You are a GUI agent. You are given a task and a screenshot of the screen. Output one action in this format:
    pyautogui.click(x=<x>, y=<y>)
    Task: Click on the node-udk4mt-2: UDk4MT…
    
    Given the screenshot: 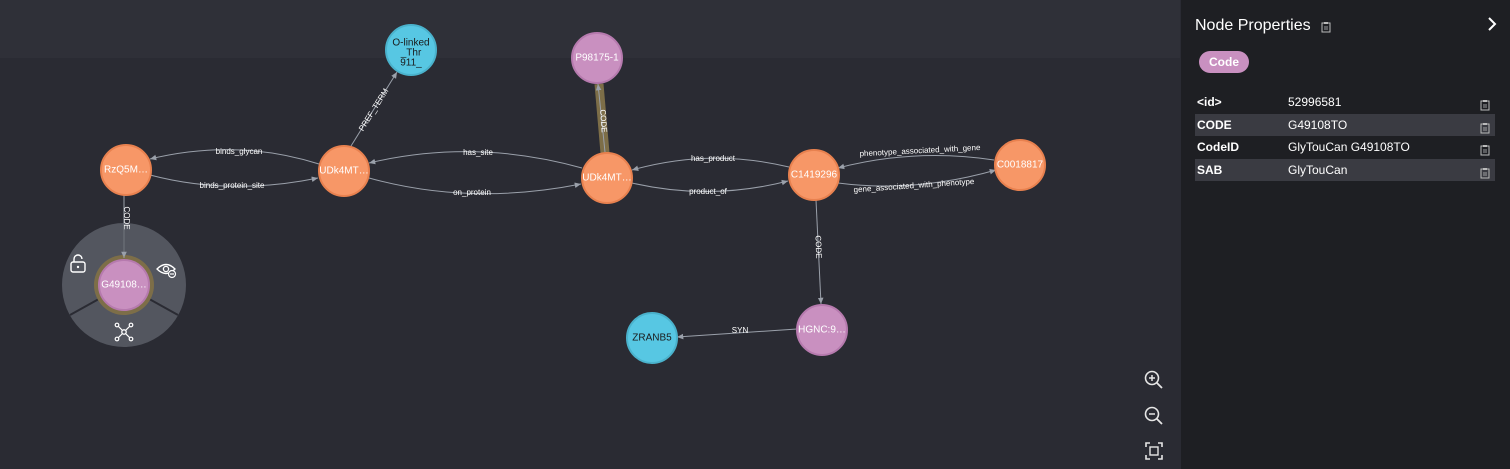 What is the action you would take?
    pyautogui.click(x=607, y=178)
    